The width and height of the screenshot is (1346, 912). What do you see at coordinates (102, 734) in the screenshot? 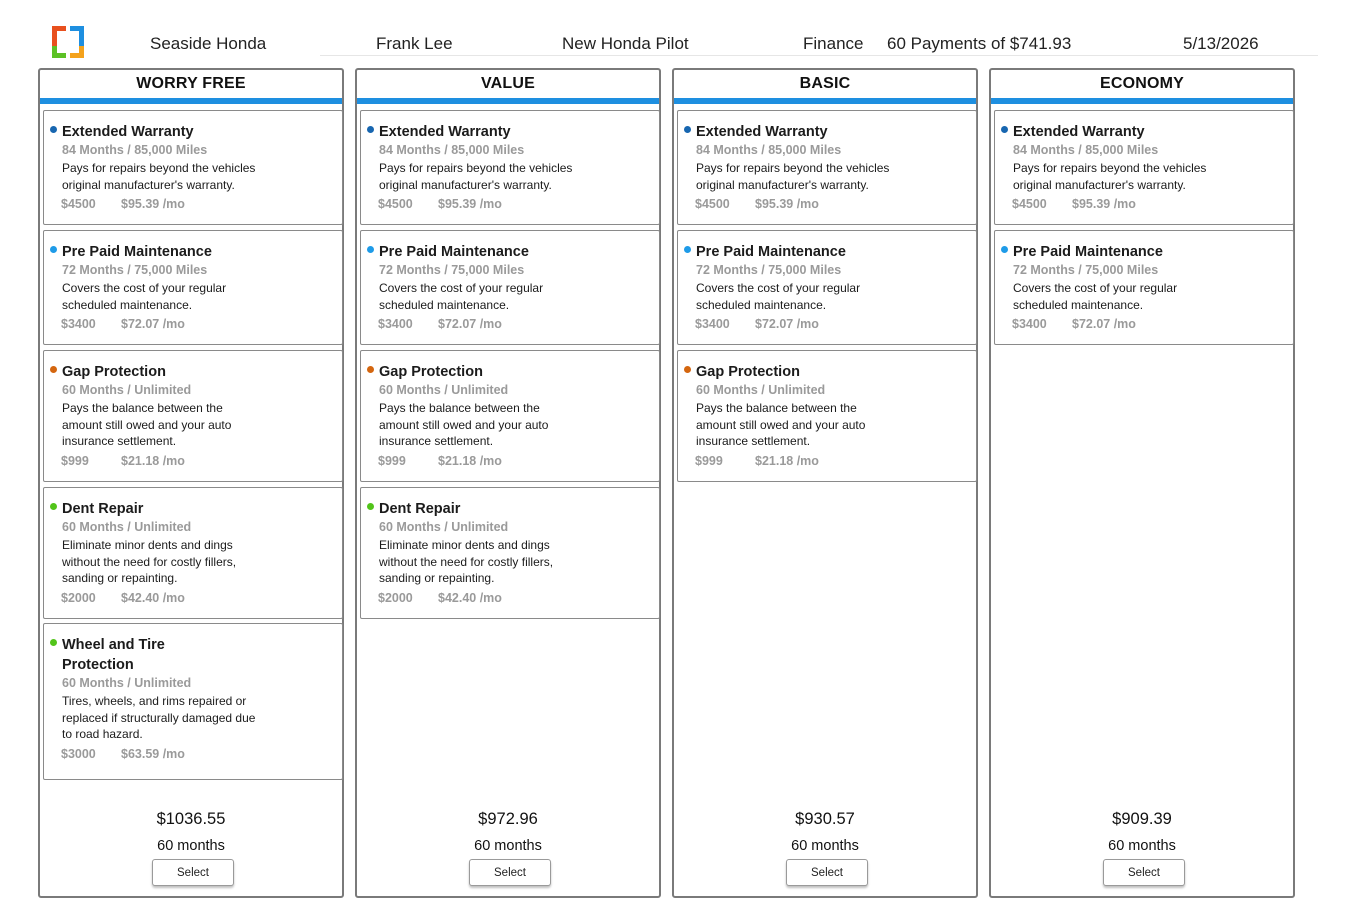
I see `description-line: to road hazard.` at bounding box center [102, 734].